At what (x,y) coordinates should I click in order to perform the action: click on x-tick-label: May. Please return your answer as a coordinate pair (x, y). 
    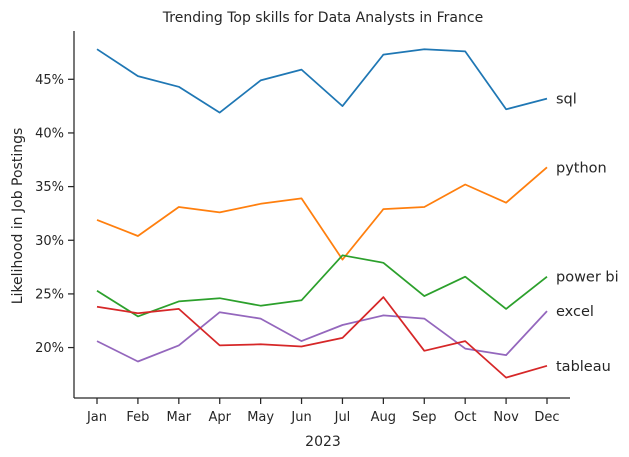
    Looking at the image, I should click on (260, 417).